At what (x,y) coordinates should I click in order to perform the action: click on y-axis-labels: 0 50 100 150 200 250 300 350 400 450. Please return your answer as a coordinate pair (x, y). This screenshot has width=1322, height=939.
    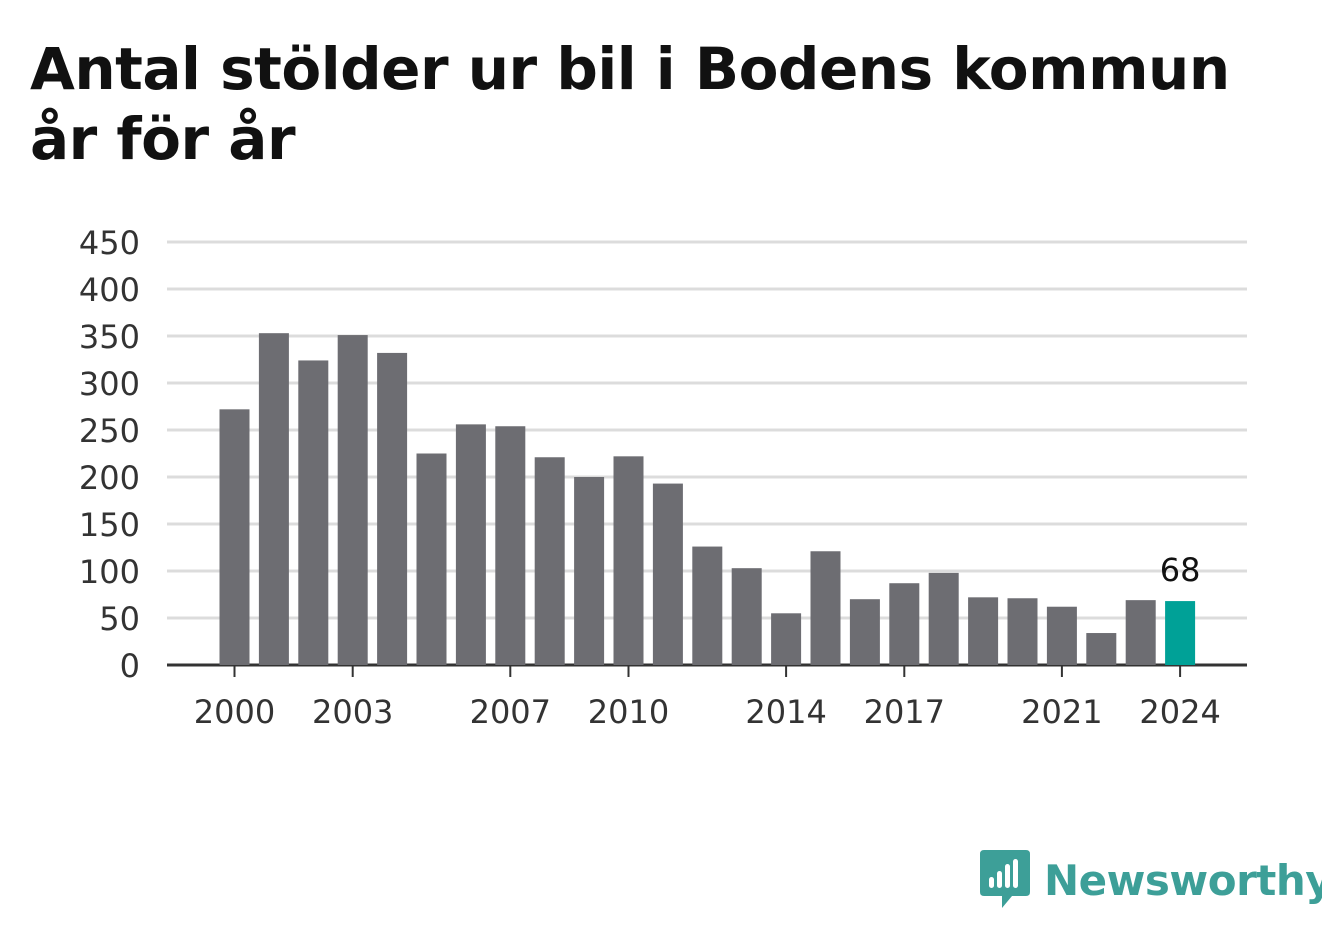
    Looking at the image, I should click on (109, 454).